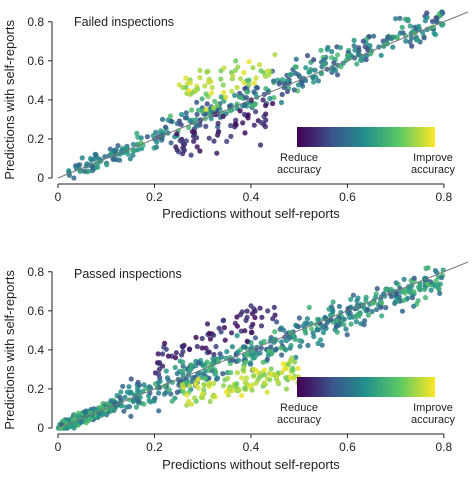 This screenshot has height=479, width=474. What do you see at coordinates (366, 387) in the screenshot?
I see `colorbar-gradient` at bounding box center [366, 387].